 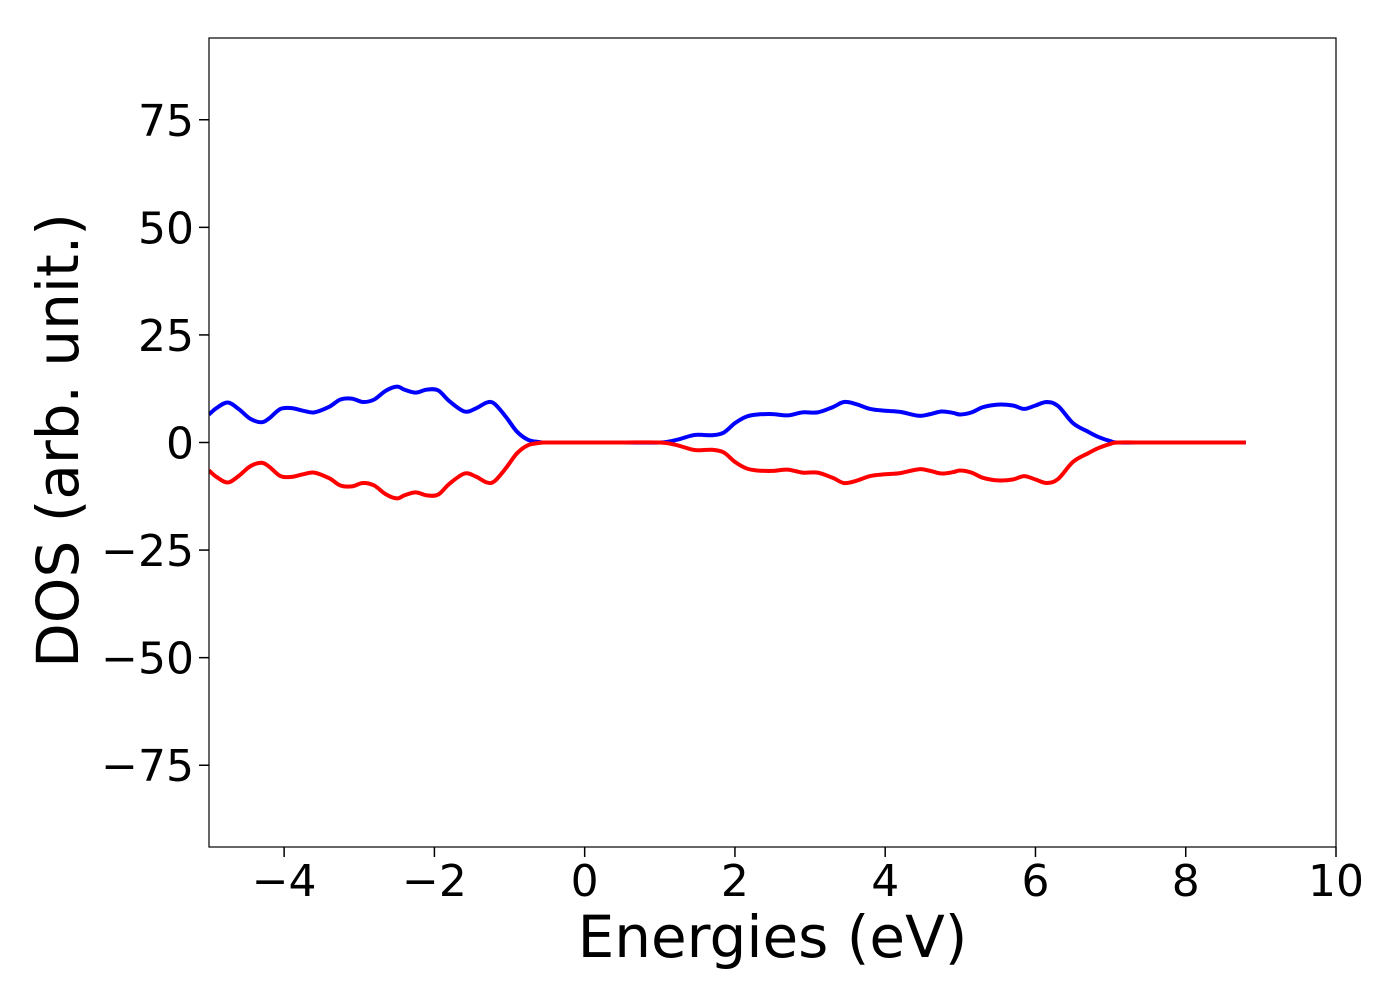 I want to click on x-axis: −4 −2 0 2 4 6 8 10, so click(x=808, y=877).